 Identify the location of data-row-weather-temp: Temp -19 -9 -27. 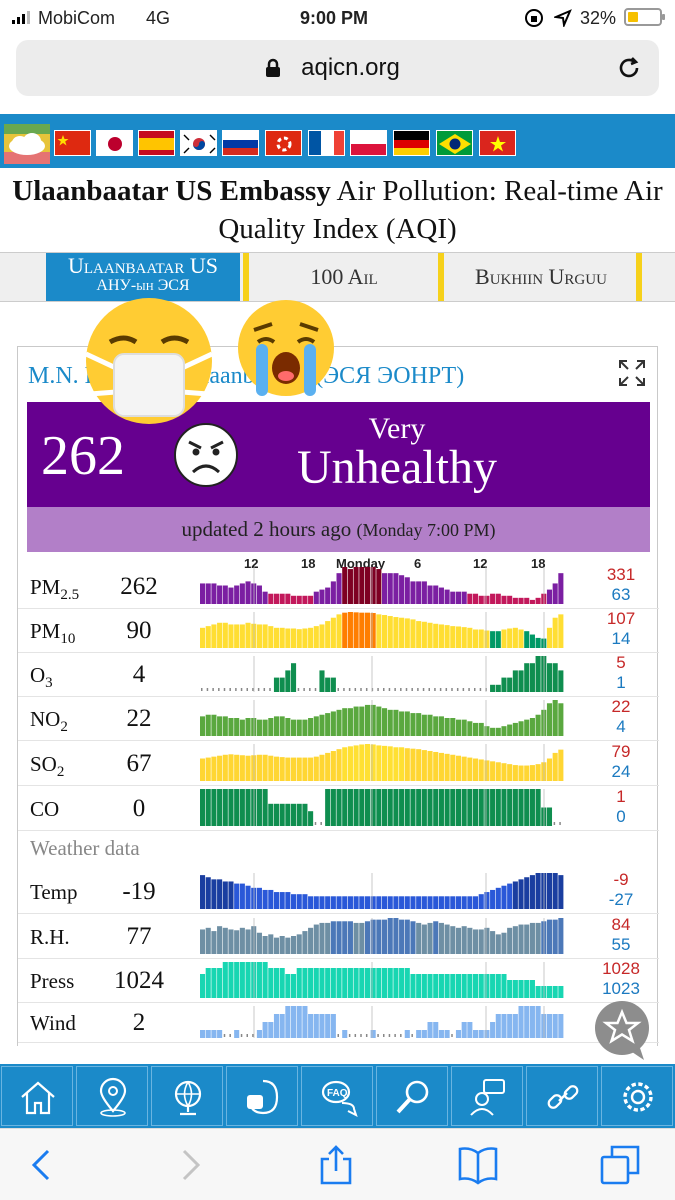
(338, 892).